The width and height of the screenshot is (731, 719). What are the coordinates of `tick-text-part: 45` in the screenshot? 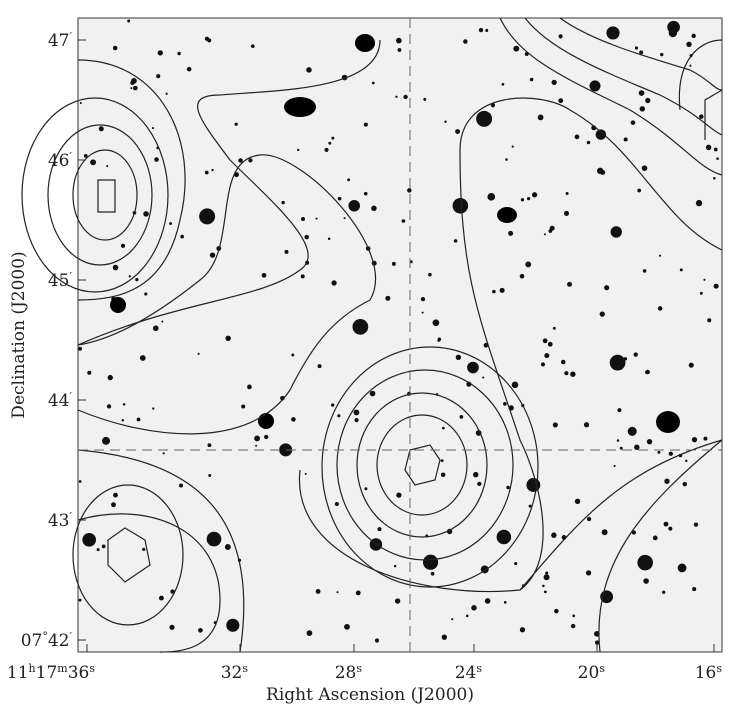 It's located at (59, 281).